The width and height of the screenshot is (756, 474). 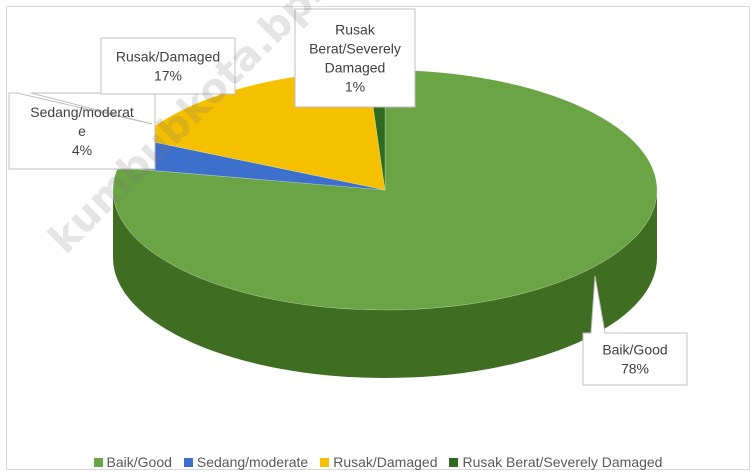 I want to click on legend-item-1: Sedang/moderate, so click(x=246, y=462).